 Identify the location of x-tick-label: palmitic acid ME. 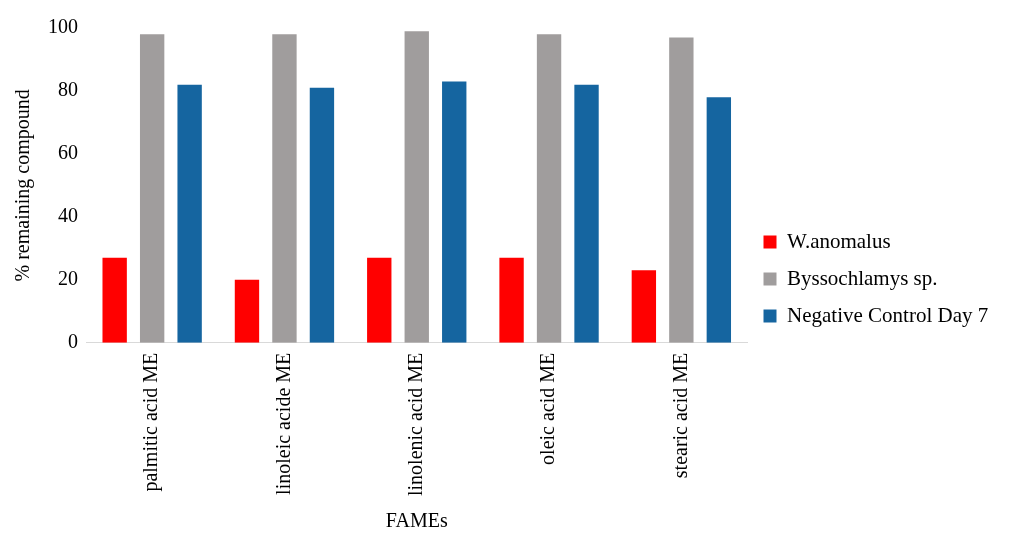
(151, 422).